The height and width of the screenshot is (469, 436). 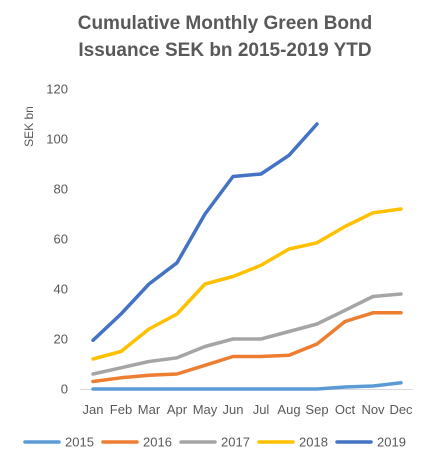 What do you see at coordinates (391, 442) in the screenshot?
I see `legend-label-2019: 2019` at bounding box center [391, 442].